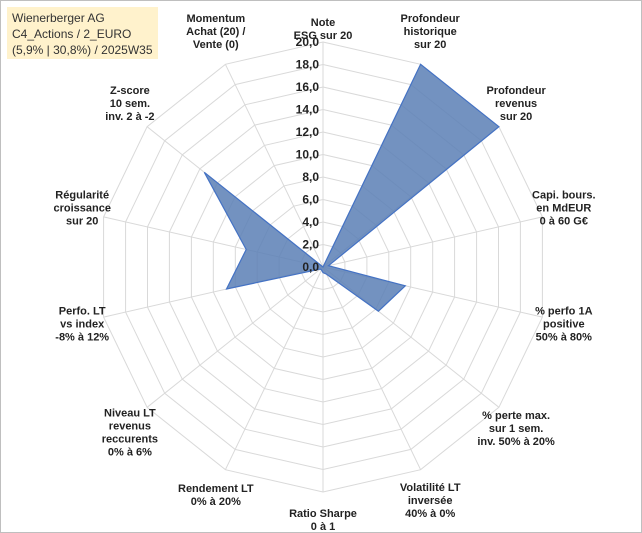  What do you see at coordinates (430, 514) in the screenshot?
I see `axis-label-line: 40% à 0%` at bounding box center [430, 514].